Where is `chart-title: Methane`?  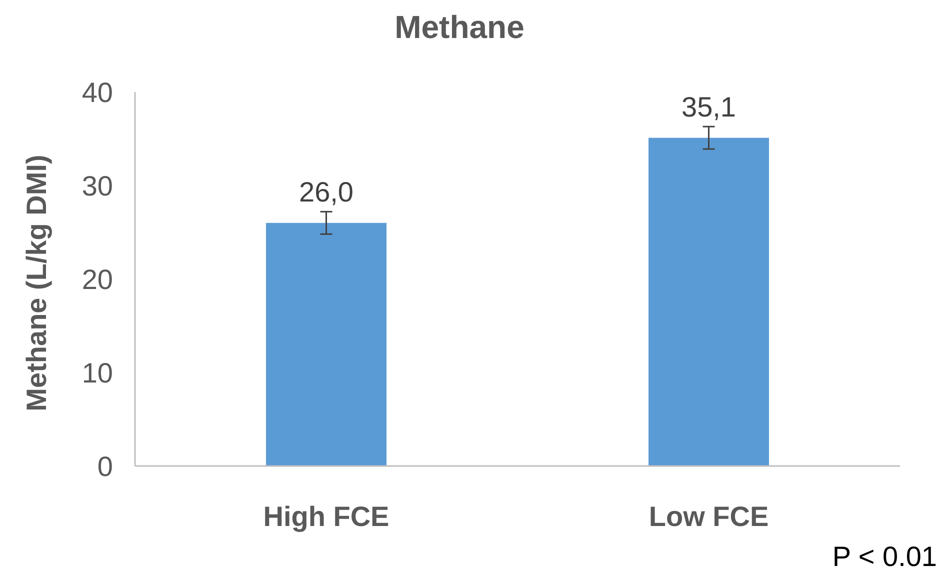
chart-title: Methane is located at coordinates (459, 27).